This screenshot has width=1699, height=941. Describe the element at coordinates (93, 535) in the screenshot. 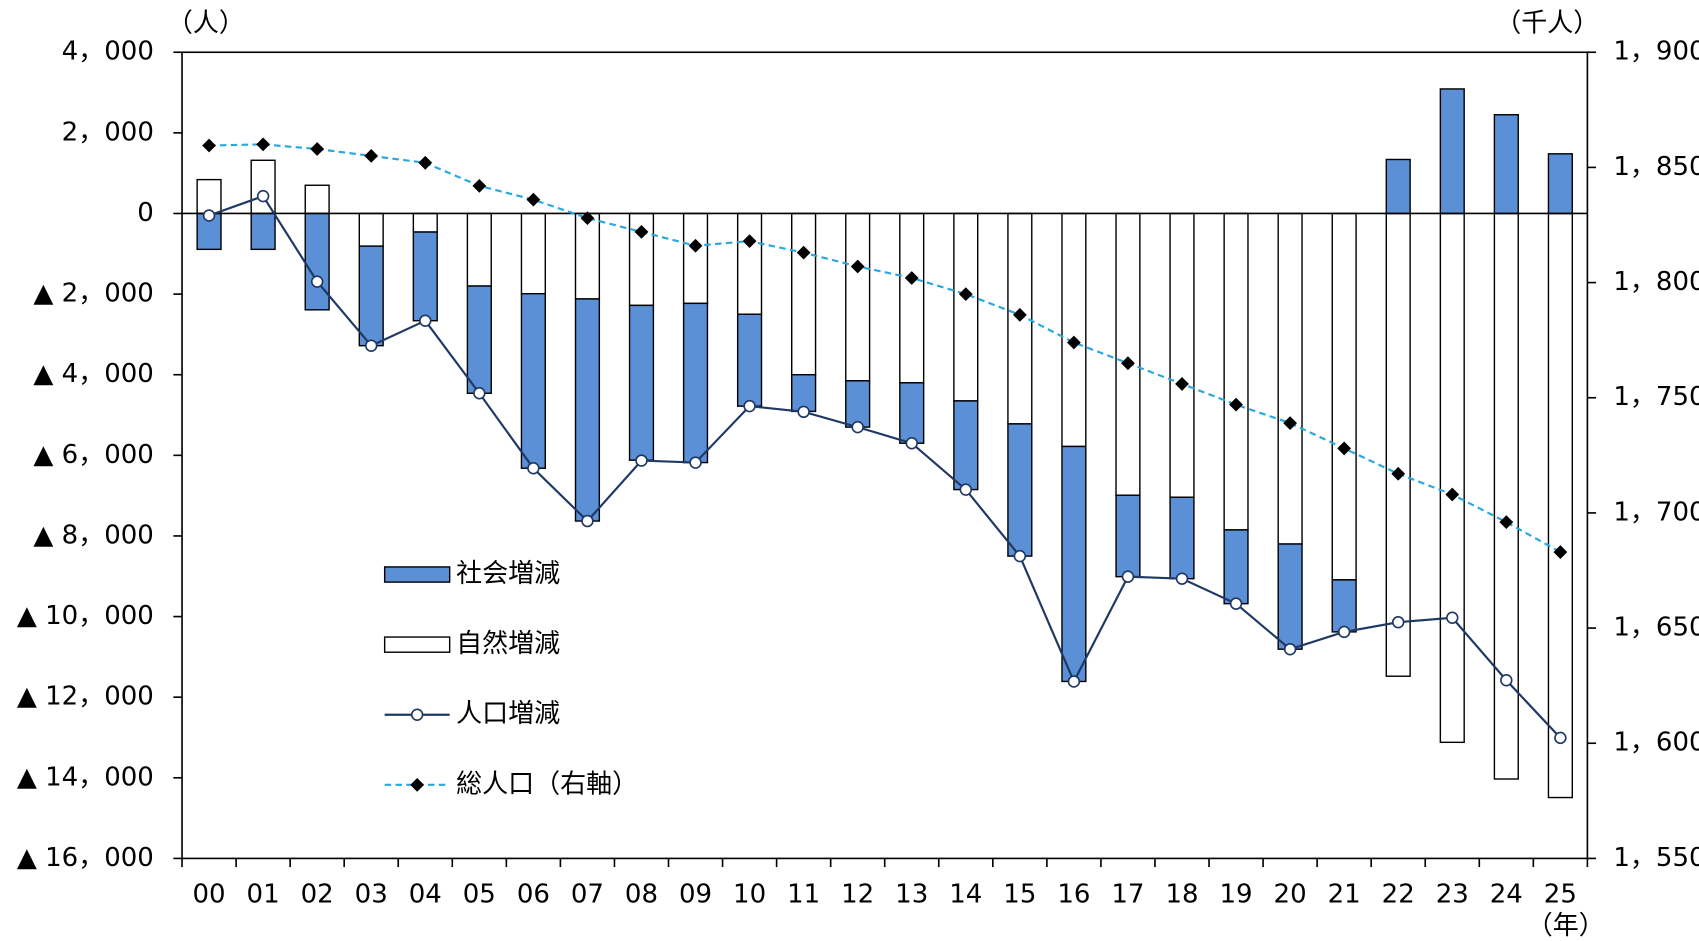

I see `y-tick-label: ▲ 8，000` at that location.